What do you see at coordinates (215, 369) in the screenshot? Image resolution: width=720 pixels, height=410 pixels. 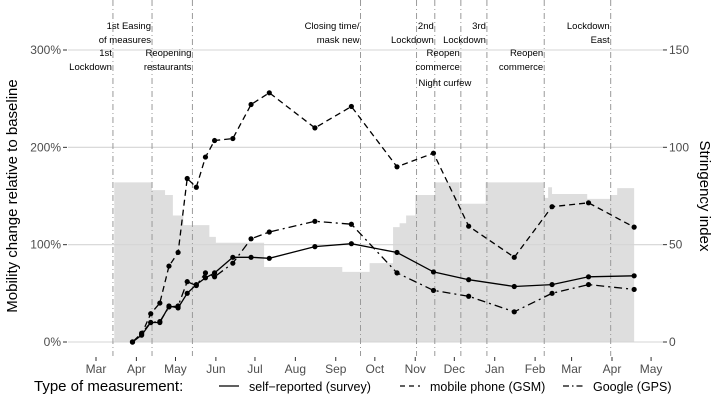 I see `x-tick-label: Jun` at bounding box center [215, 369].